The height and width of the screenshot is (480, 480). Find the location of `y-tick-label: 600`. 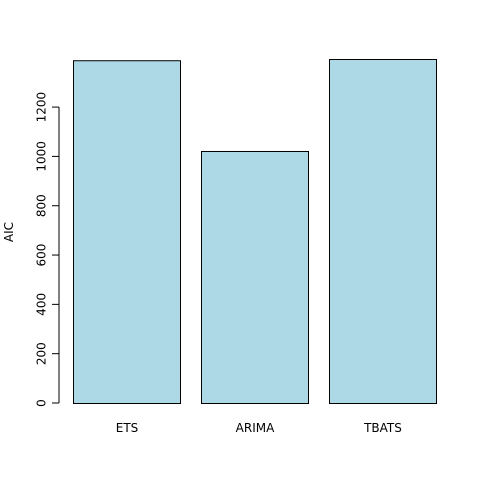

y-tick-label: 600 is located at coordinates (42, 255).